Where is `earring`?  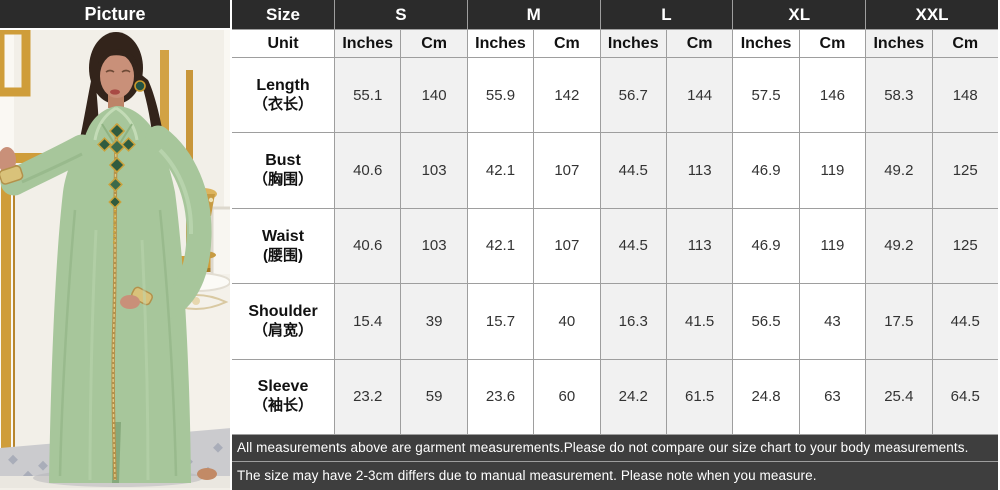 earring is located at coordinates (140, 86).